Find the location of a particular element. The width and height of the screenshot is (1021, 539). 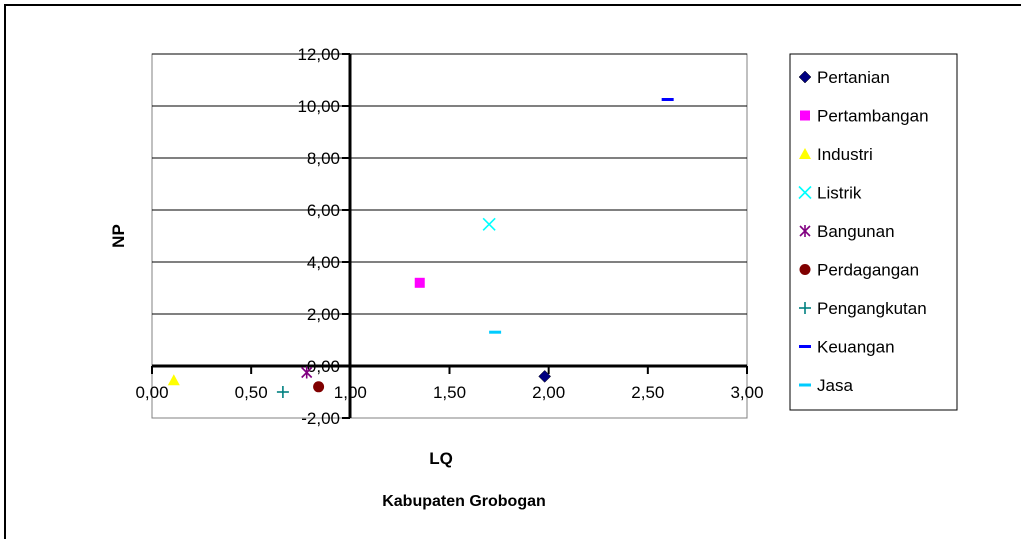

point-listrik is located at coordinates (489, 224).